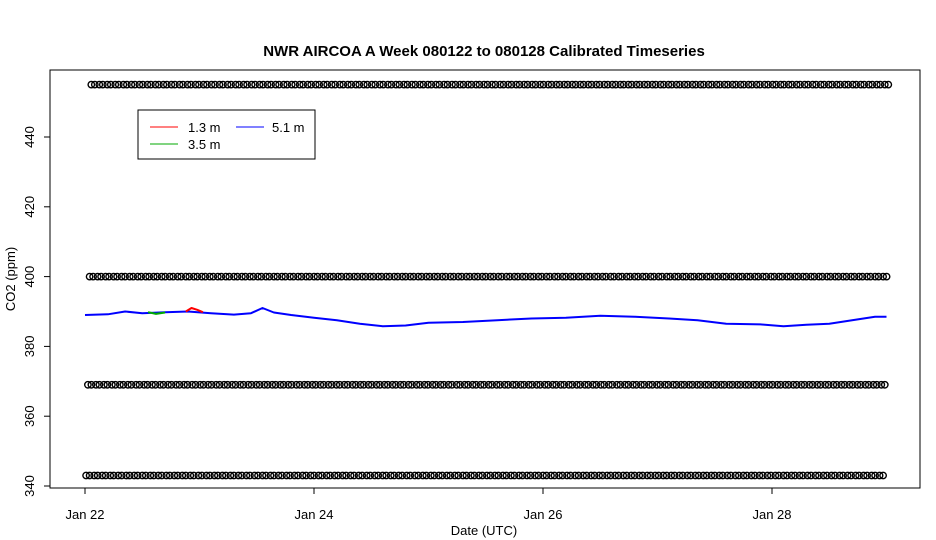  Describe the element at coordinates (542, 514) in the screenshot. I see `x-tick-label-26: Jan 26` at that location.